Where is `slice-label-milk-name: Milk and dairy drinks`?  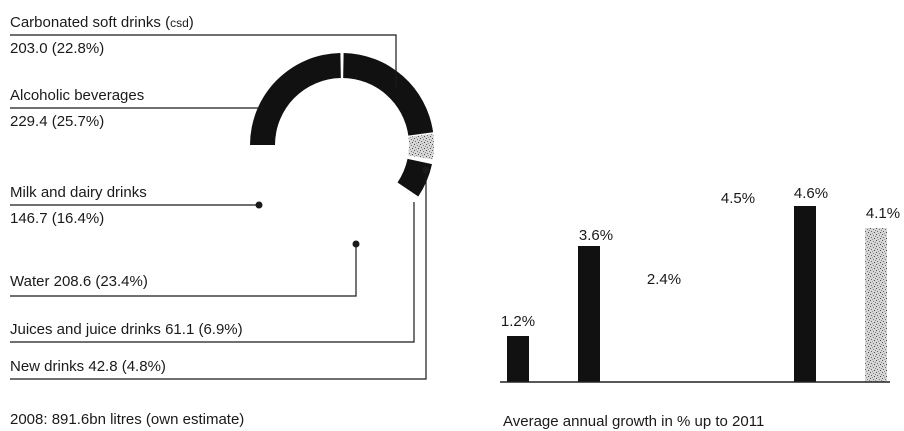 slice-label-milk-name: Milk and dairy drinks is located at coordinates (78, 192).